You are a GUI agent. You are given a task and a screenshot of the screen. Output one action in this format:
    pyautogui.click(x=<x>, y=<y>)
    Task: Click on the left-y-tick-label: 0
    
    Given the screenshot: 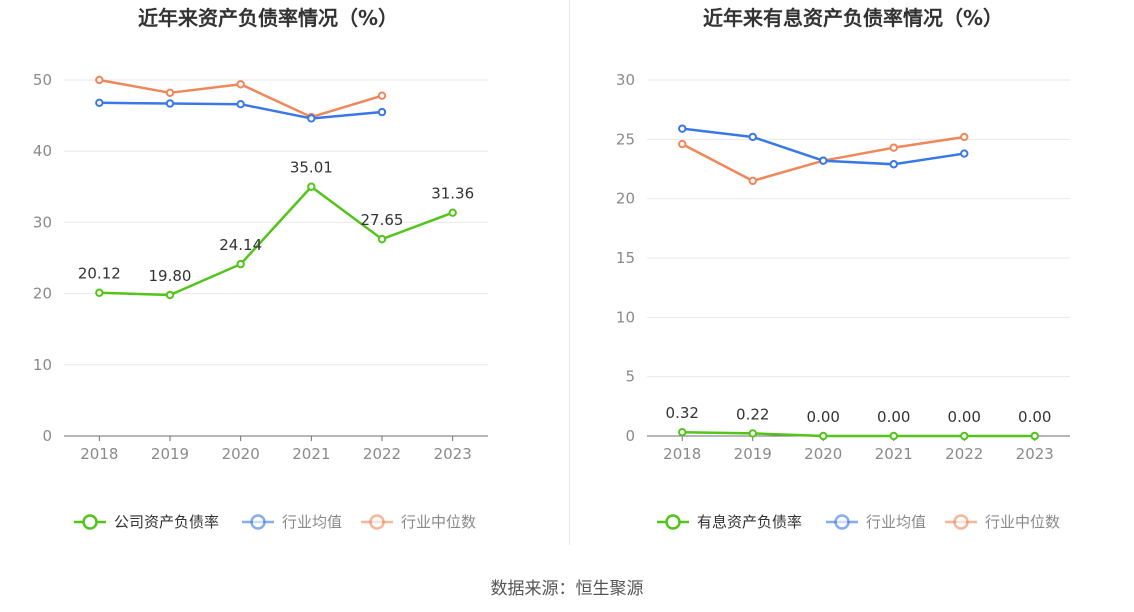 What is the action you would take?
    pyautogui.click(x=47, y=436)
    